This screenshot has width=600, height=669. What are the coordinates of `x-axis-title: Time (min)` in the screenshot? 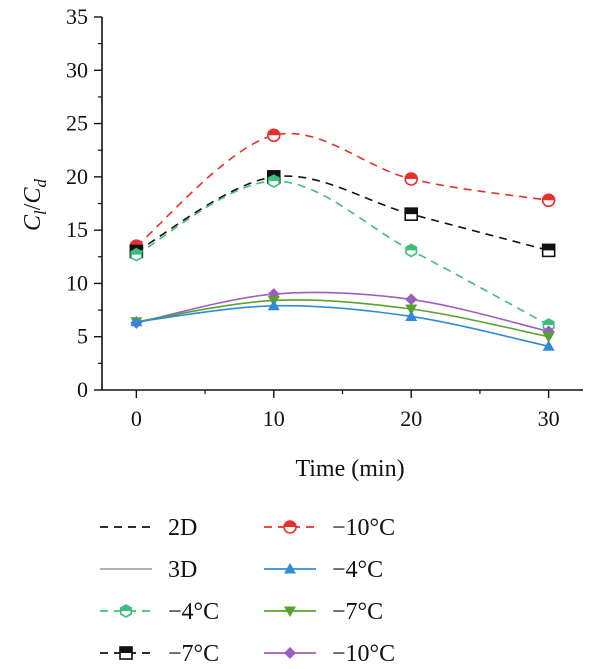 It's located at (349, 469).